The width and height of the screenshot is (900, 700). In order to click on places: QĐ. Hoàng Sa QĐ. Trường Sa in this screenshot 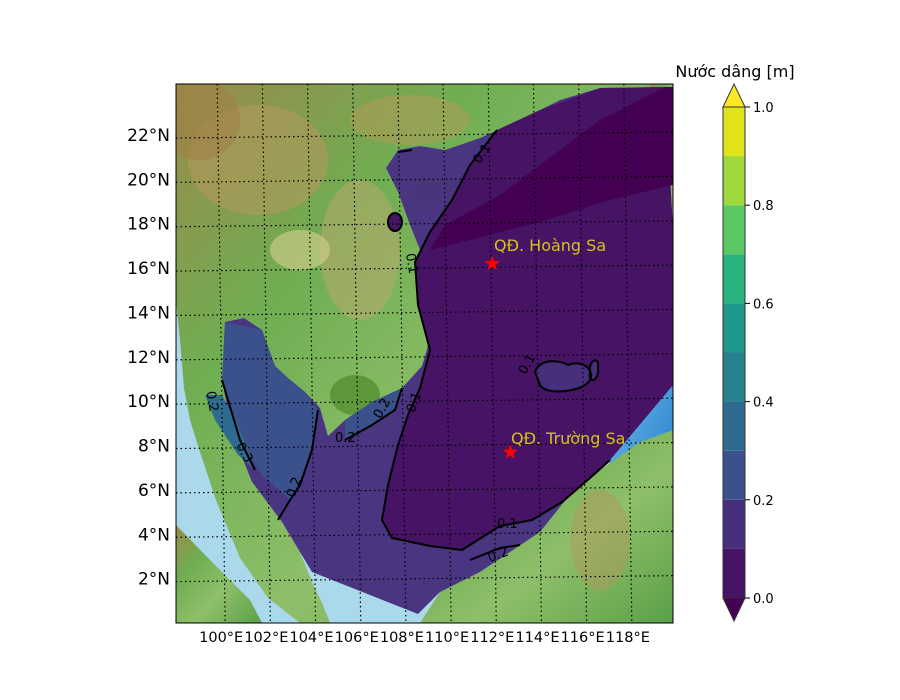, I will do `click(554, 347)`.